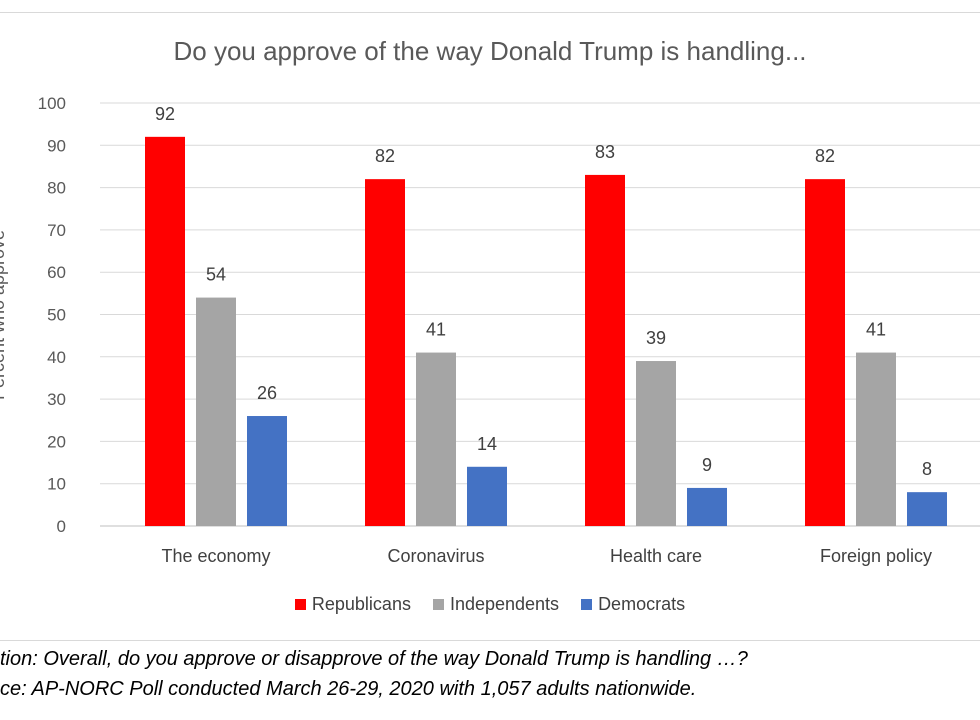 The width and height of the screenshot is (980, 720). What do you see at coordinates (56, 399) in the screenshot?
I see `y-tick-label: 30` at bounding box center [56, 399].